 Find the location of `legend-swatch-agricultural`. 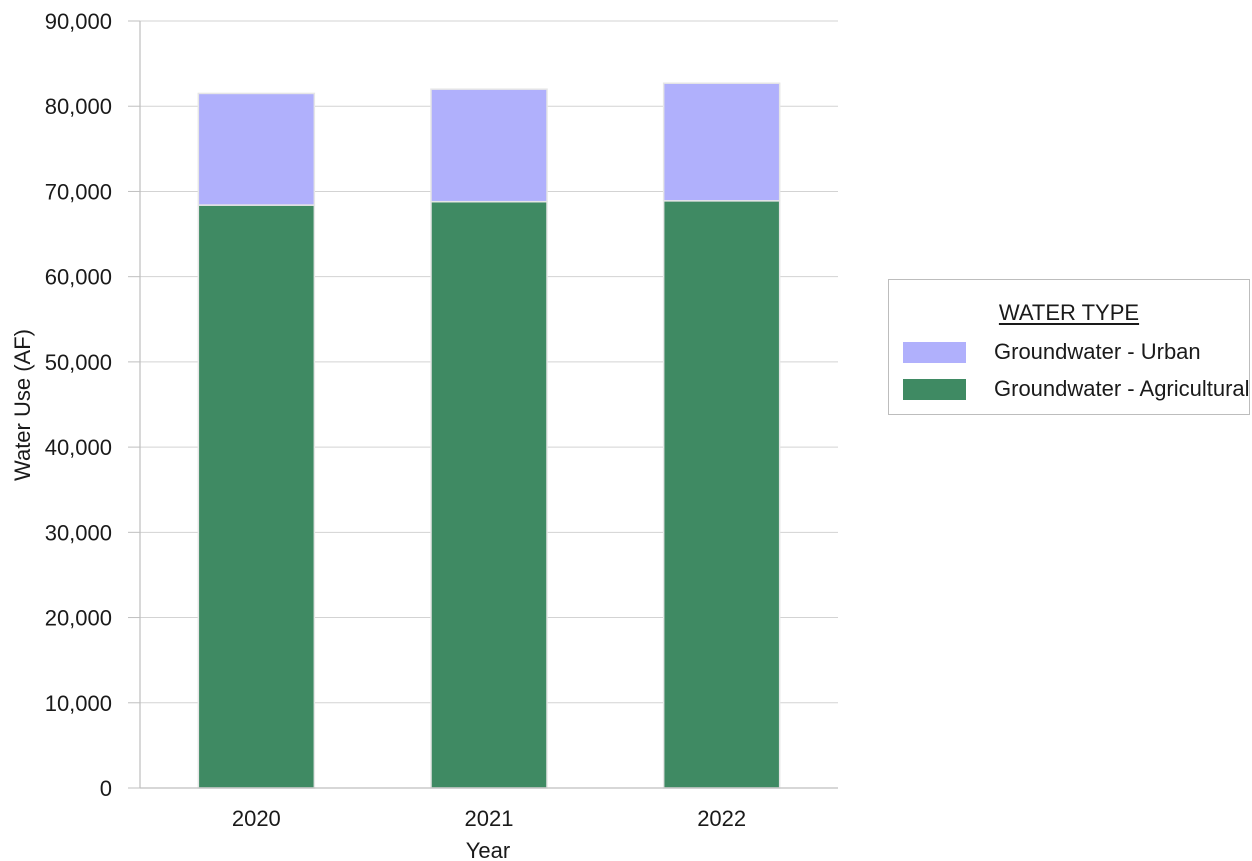

legend-swatch-agricultural is located at coordinates (934, 389).